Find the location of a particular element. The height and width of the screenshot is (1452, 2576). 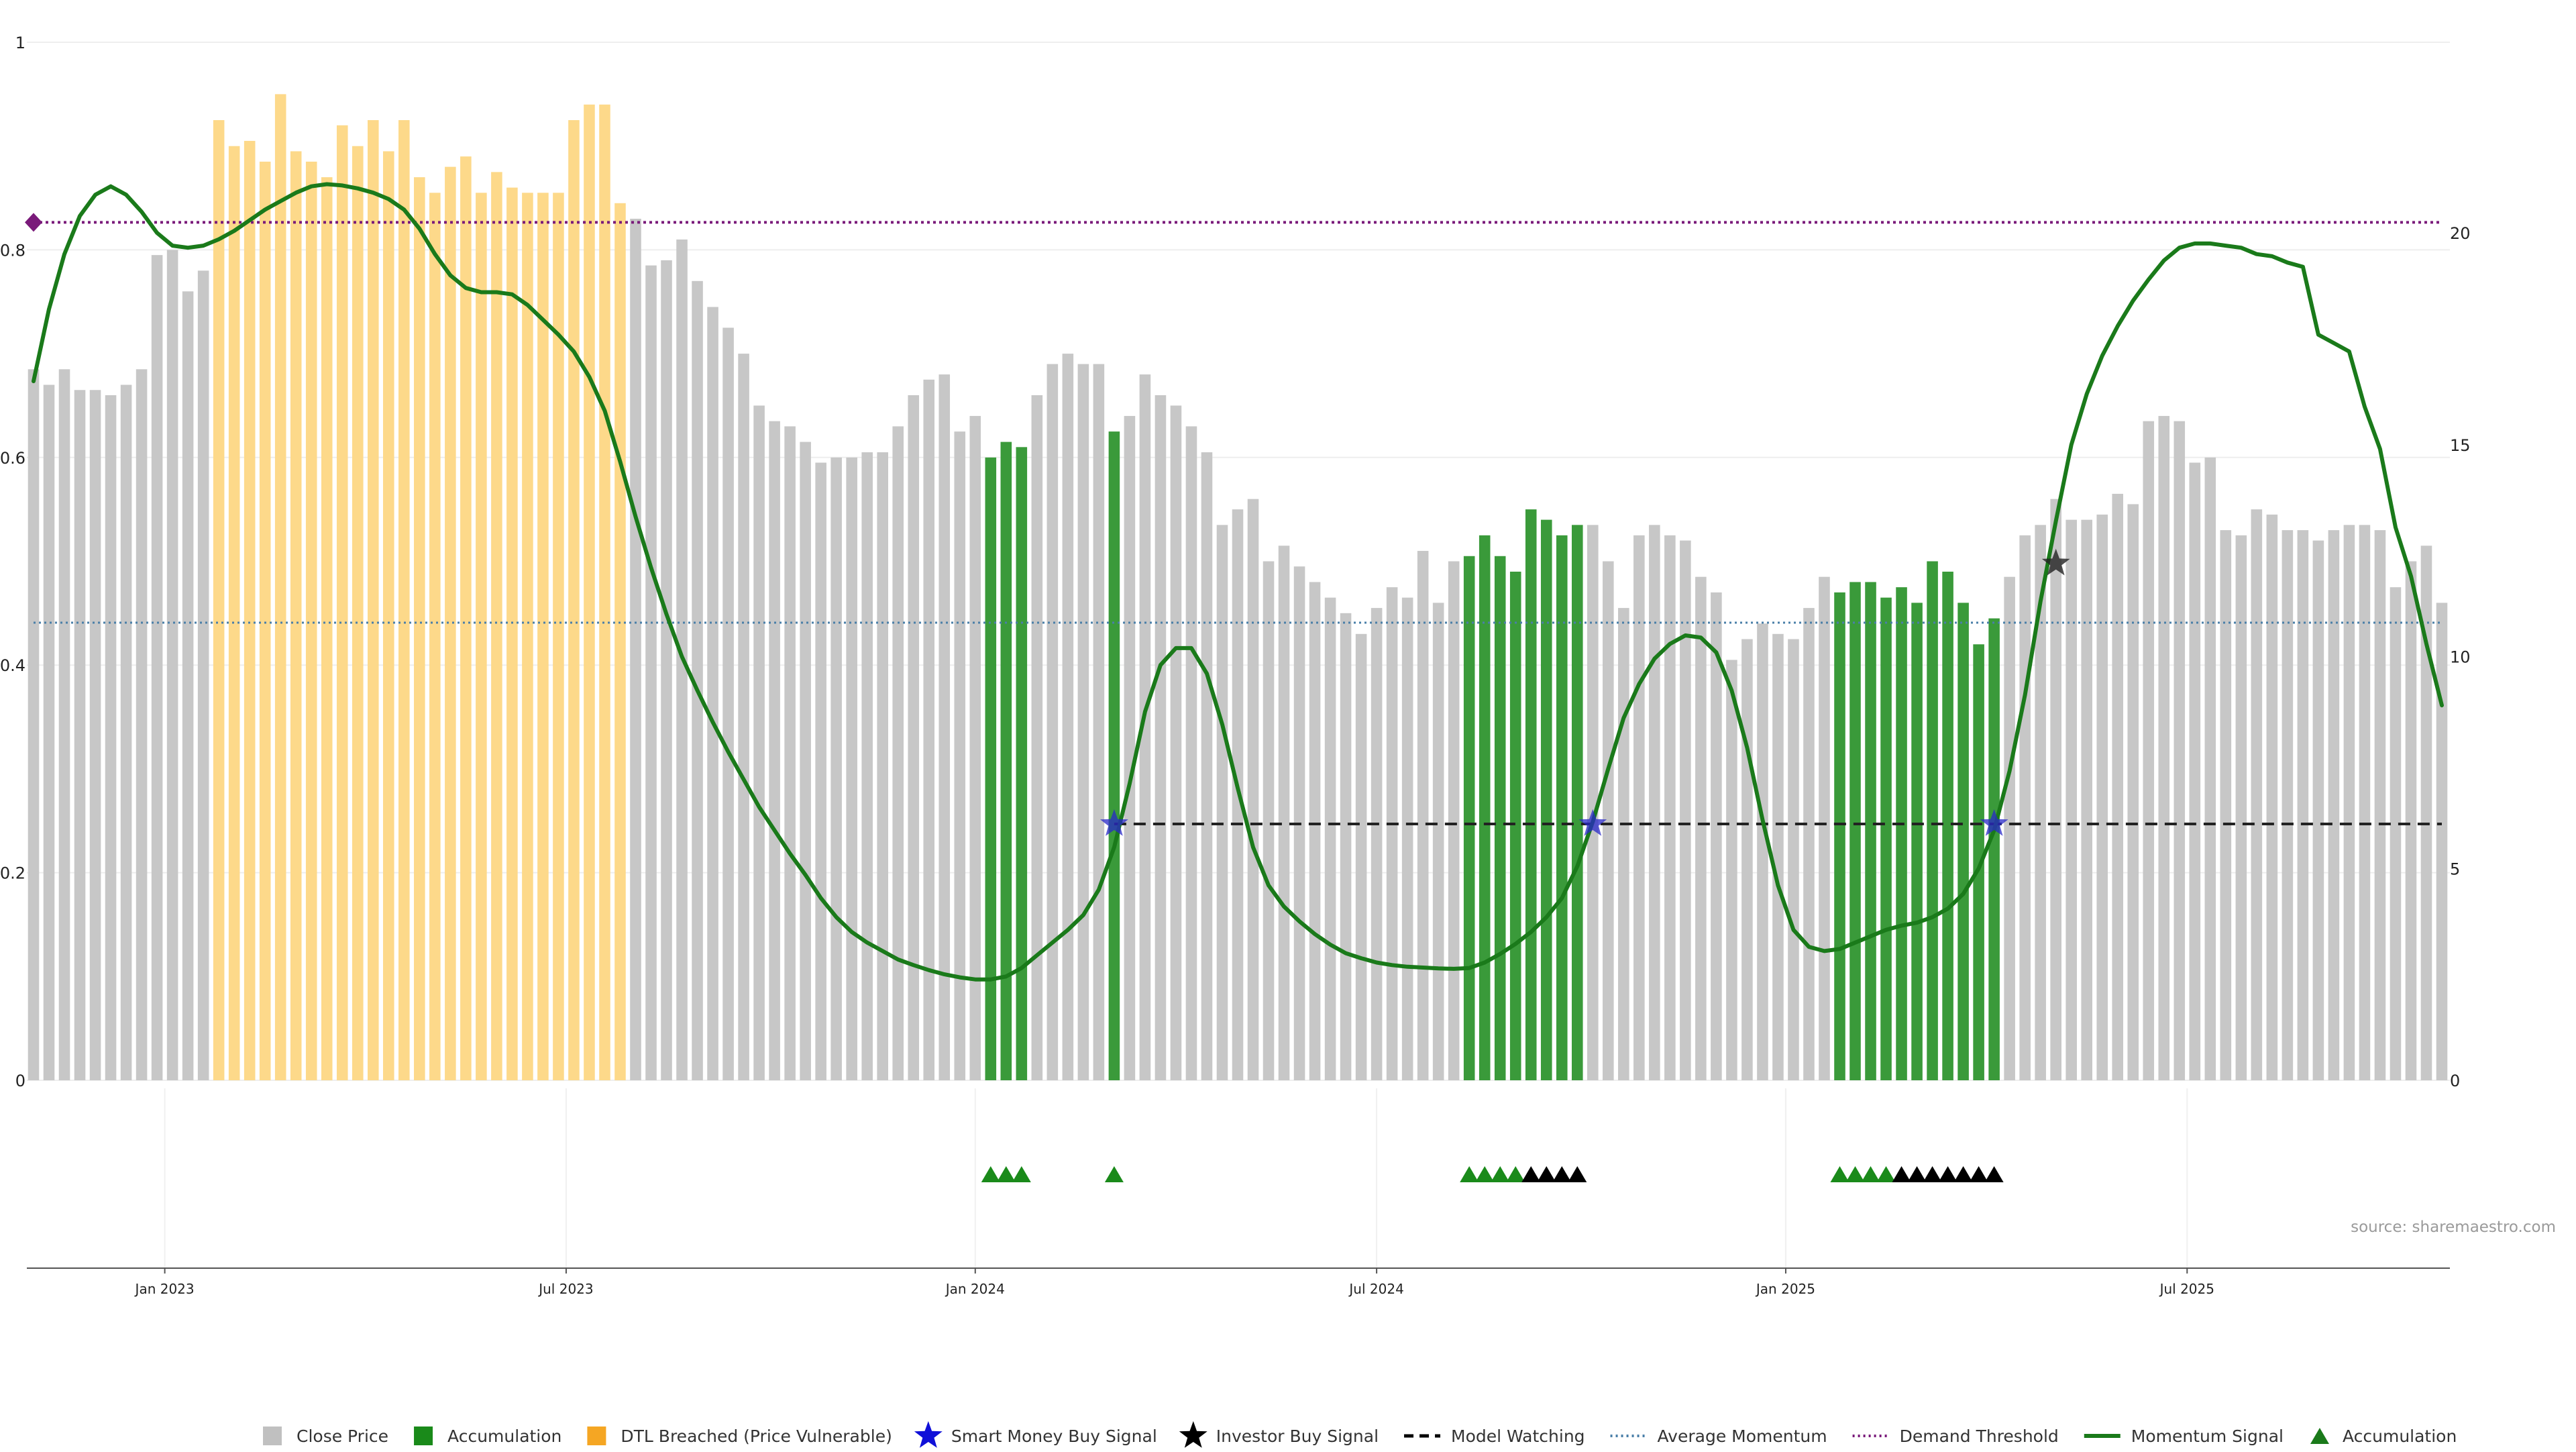

legend-item: Model Watching is located at coordinates (1494, 1437).